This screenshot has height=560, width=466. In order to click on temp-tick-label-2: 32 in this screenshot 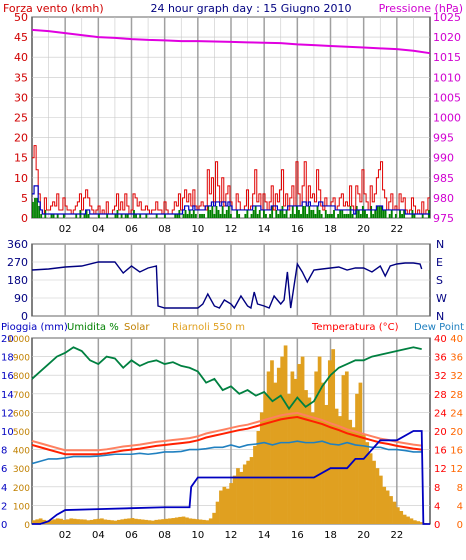, I will do `click(456, 376)`.